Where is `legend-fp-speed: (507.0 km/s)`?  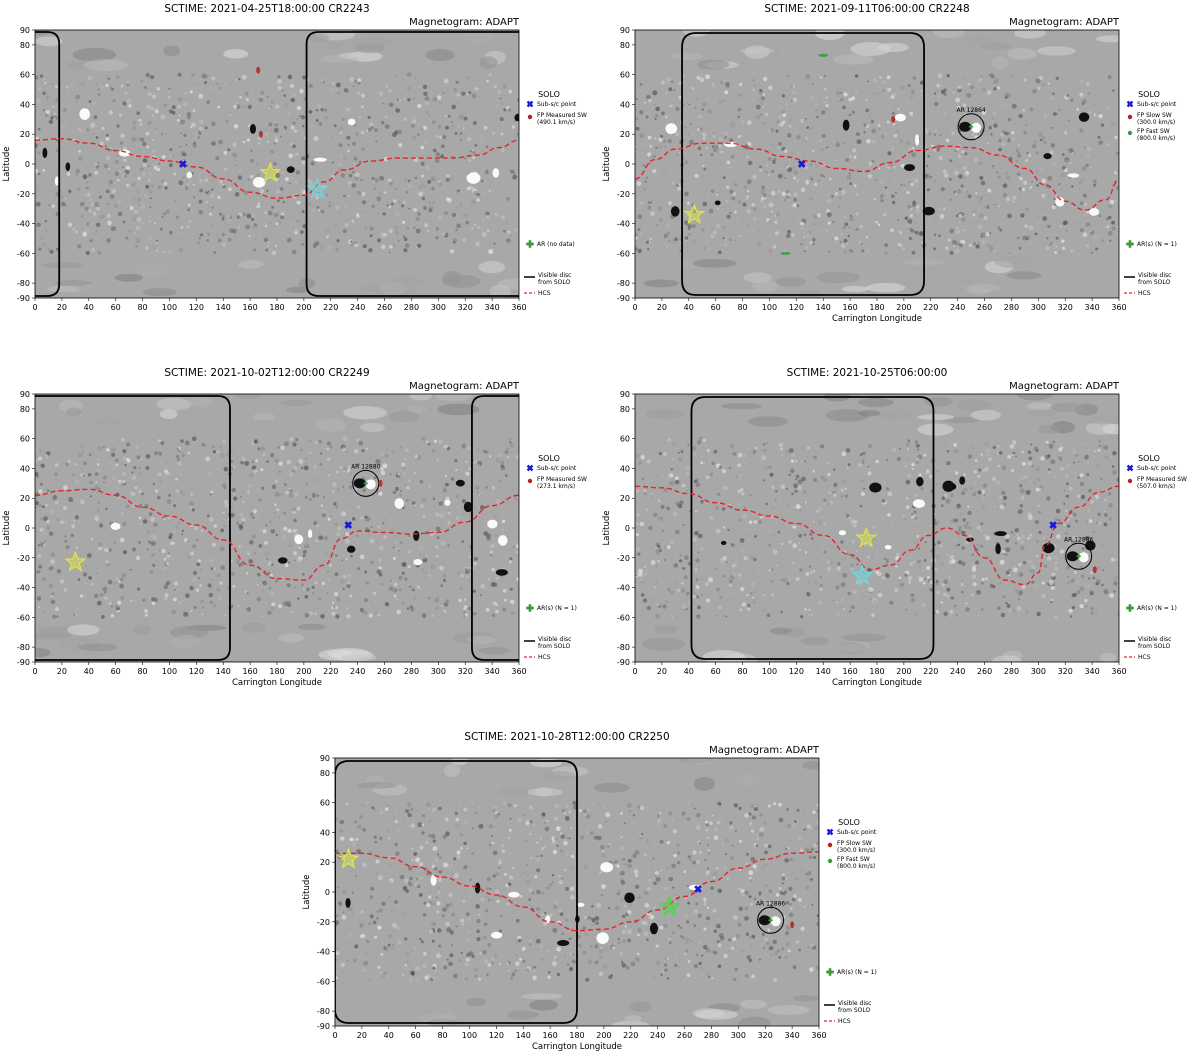 legend-fp-speed: (507.0 km/s) is located at coordinates (1156, 486).